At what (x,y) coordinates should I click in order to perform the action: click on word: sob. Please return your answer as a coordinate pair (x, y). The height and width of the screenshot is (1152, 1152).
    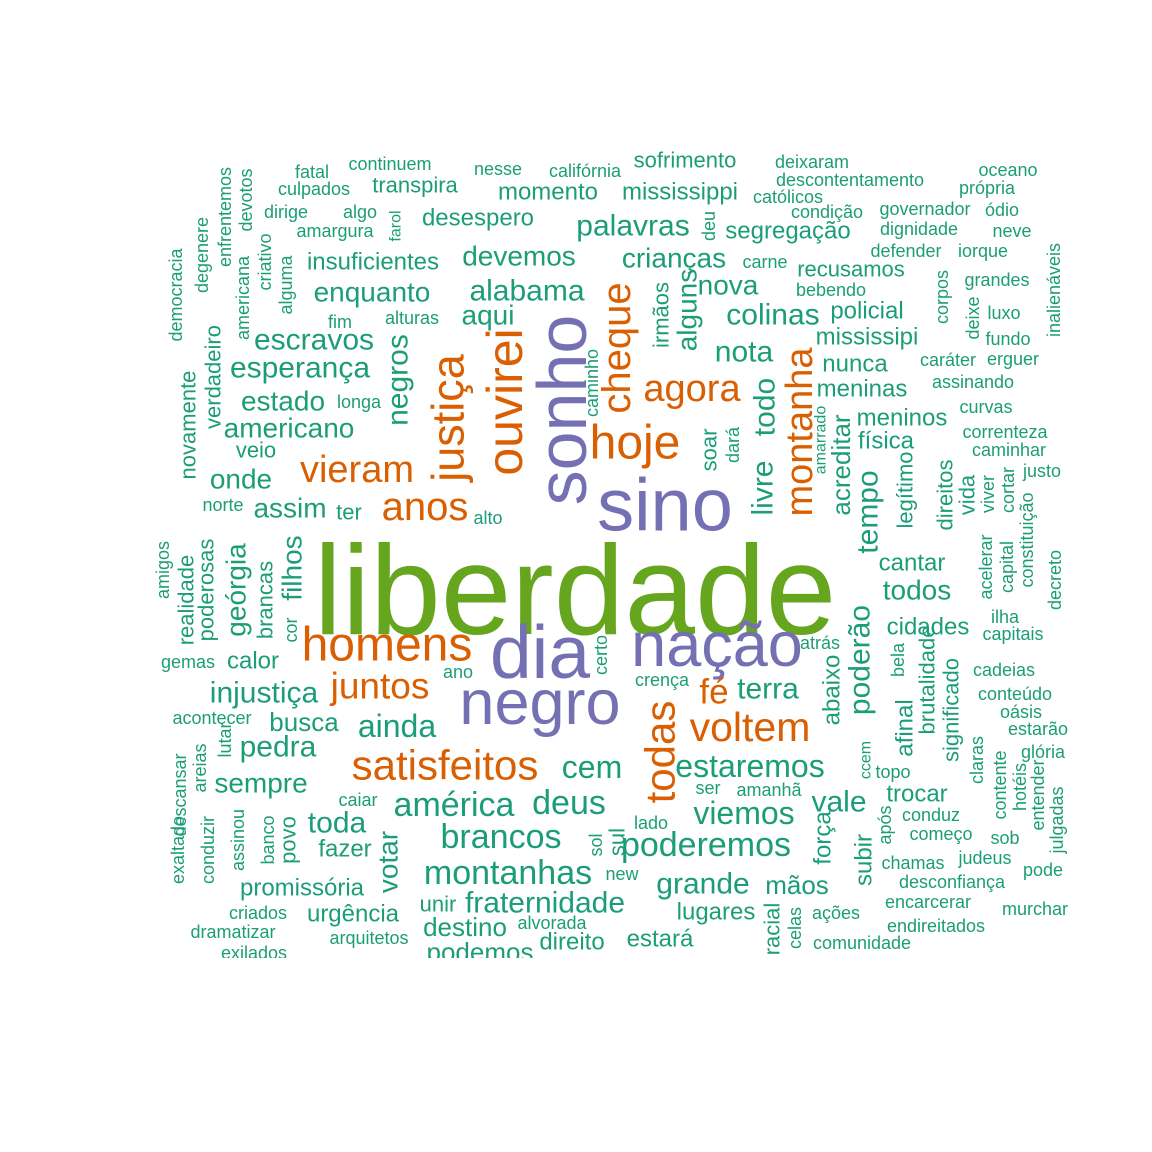
    Looking at the image, I should click on (1004, 838).